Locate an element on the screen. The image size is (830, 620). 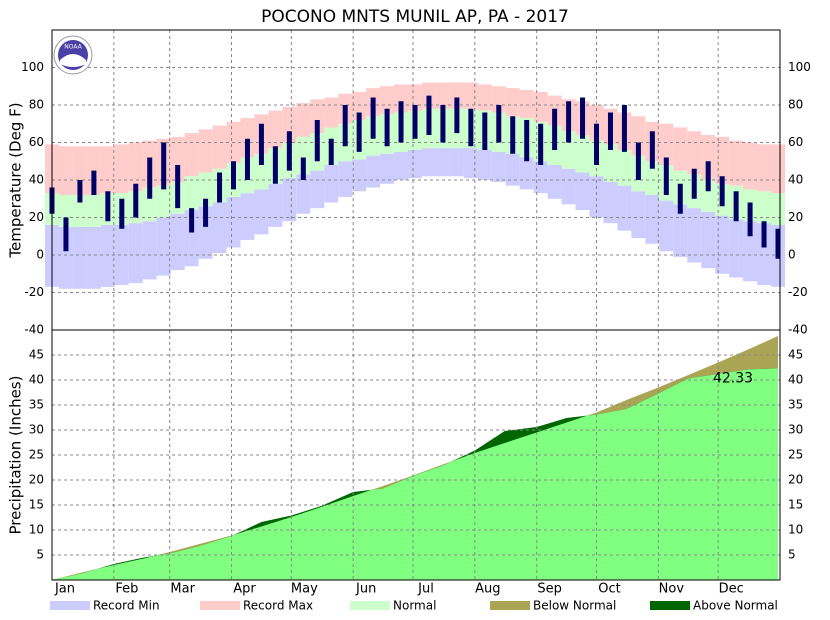
y-tick-label: -20 is located at coordinates (34, 292).